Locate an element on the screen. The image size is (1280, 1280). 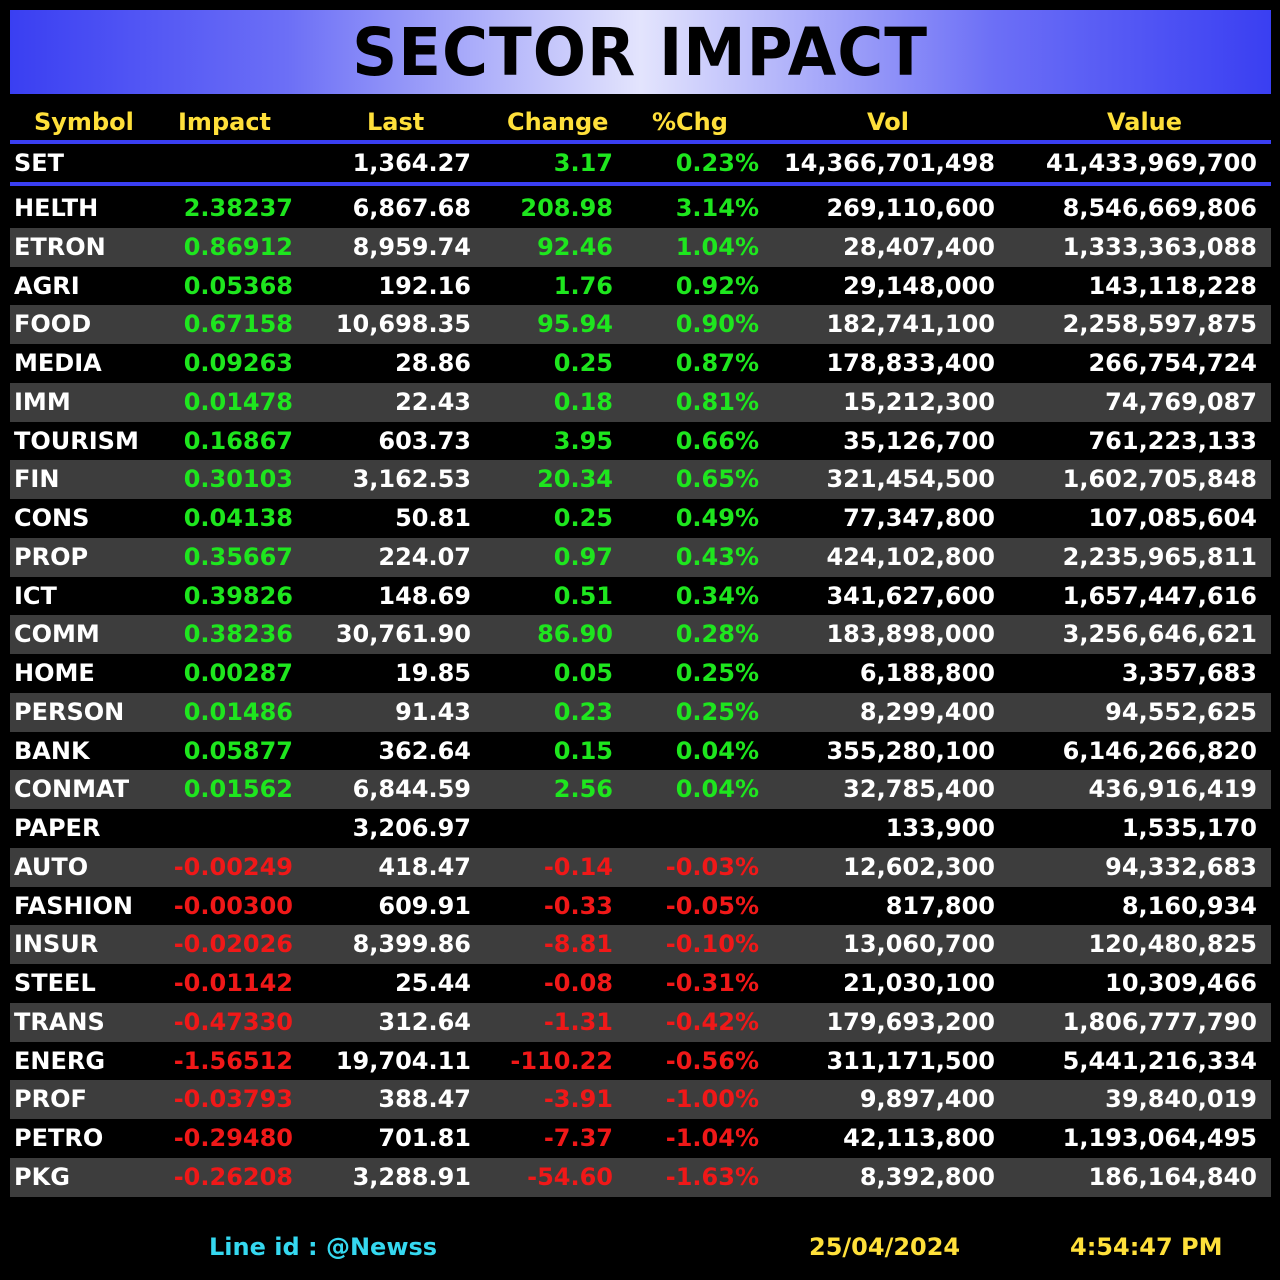
cell-value: 5,441,216,334 is located at coordinates (1159, 1060).